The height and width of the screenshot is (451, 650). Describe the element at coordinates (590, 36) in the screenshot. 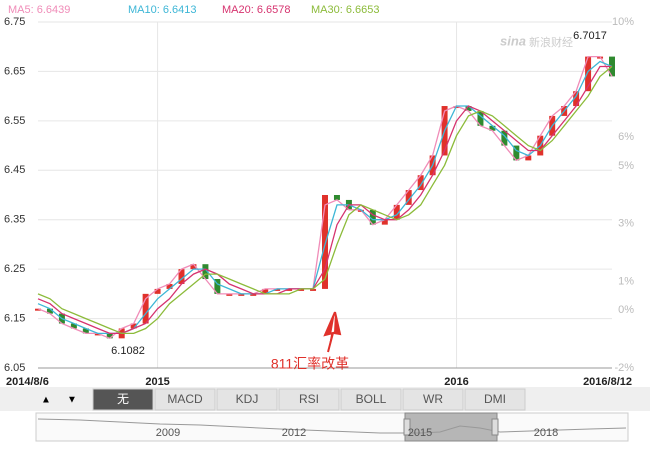

I see `high-label: 6.7017` at that location.